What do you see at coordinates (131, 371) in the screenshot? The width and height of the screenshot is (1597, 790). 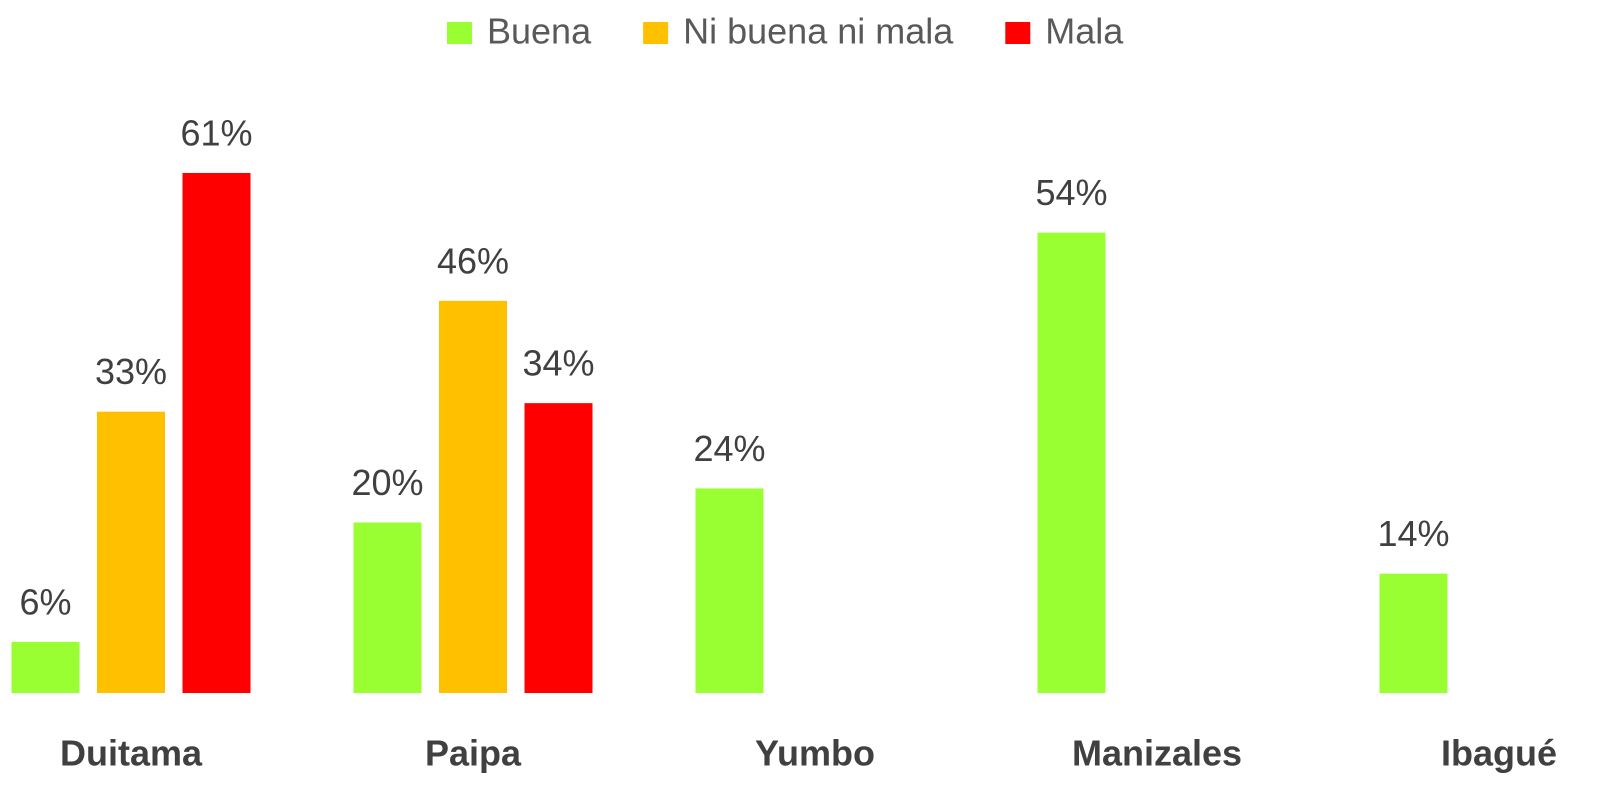 I see `data-label: 33%` at bounding box center [131, 371].